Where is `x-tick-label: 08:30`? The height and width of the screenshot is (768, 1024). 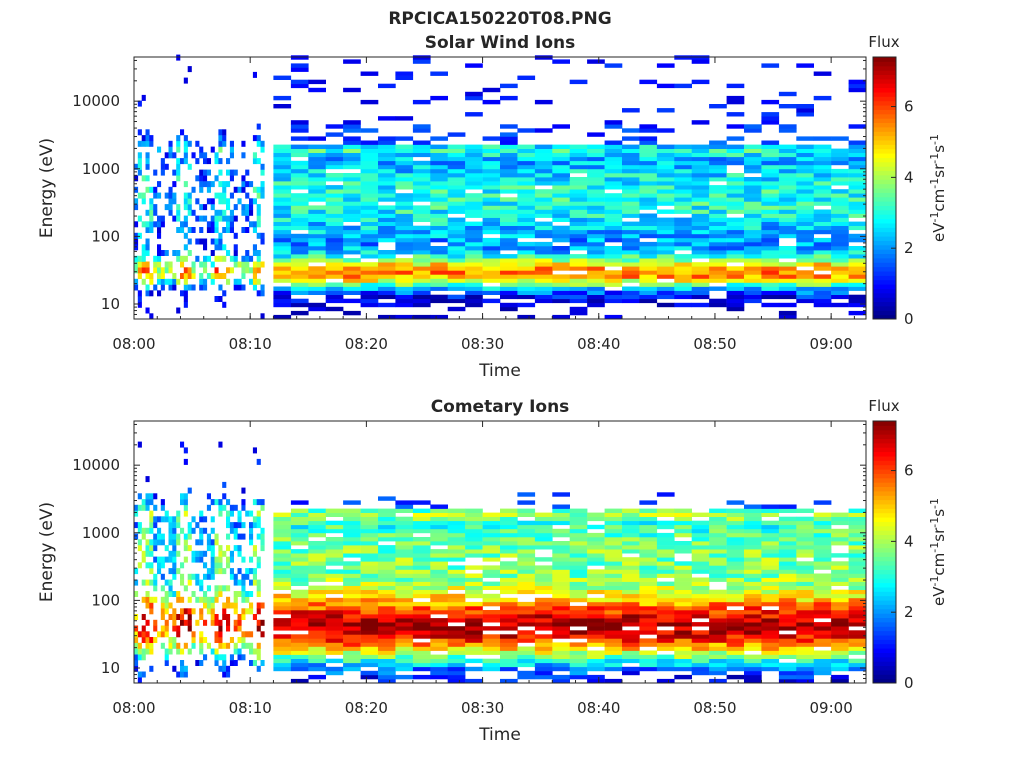 x-tick-label: 08:30 is located at coordinates (482, 344).